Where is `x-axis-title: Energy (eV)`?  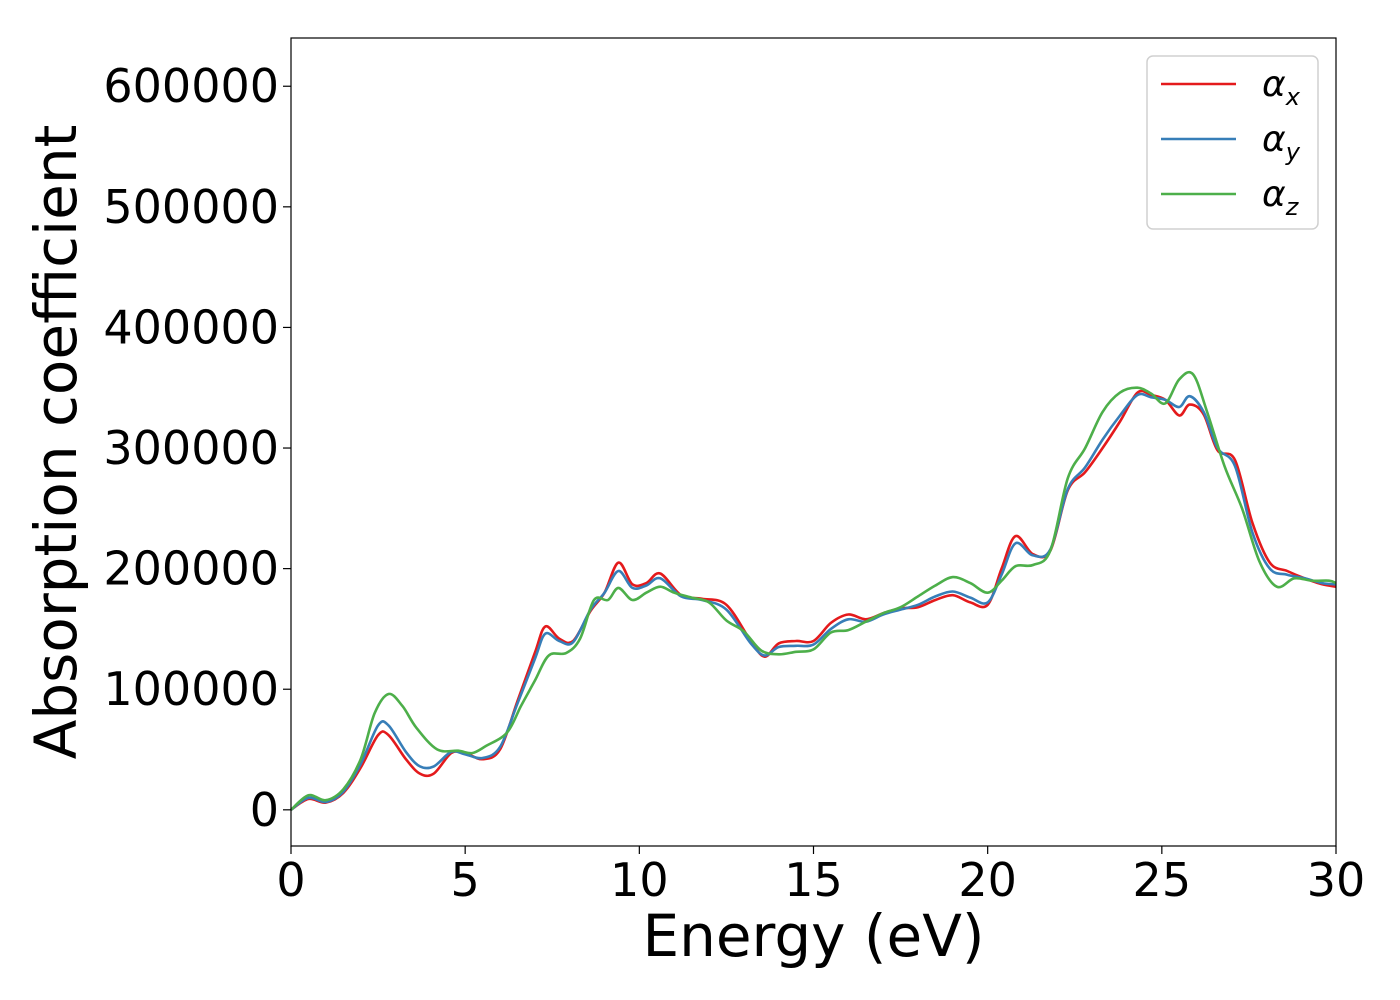
x-axis-title: Energy (eV) is located at coordinates (813, 936).